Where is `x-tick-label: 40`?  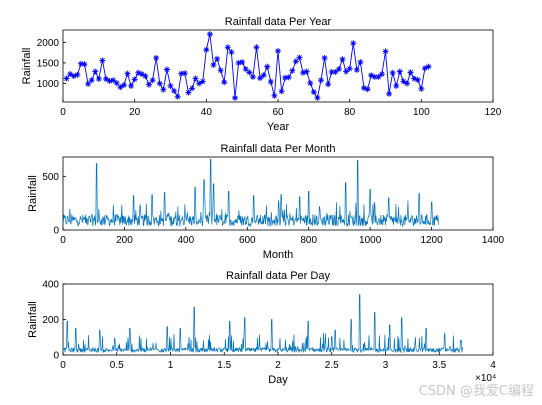 x-tick-label: 40 is located at coordinates (207, 112).